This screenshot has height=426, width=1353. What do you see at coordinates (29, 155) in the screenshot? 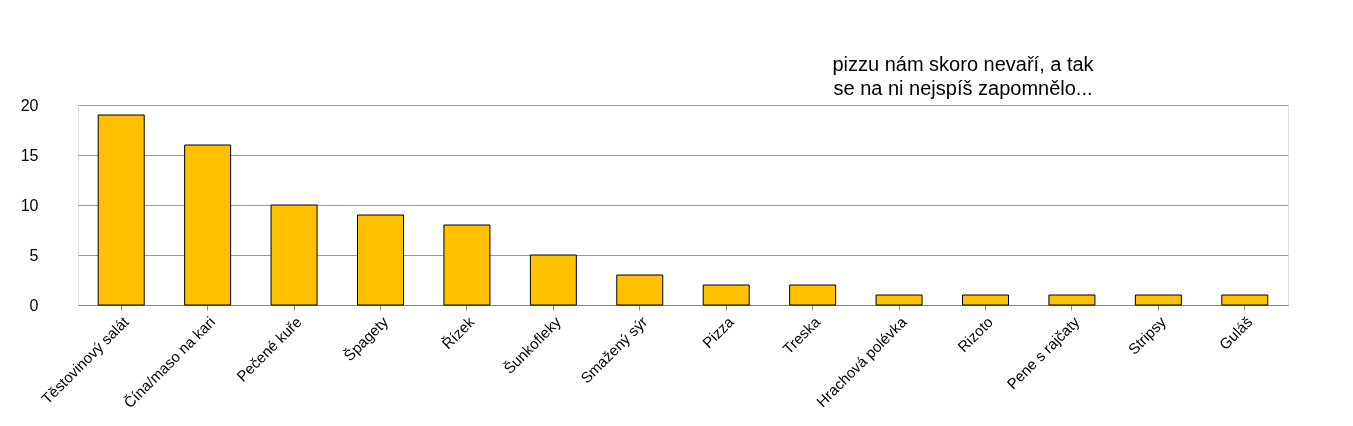
I see `y-tick-label: 15` at bounding box center [29, 155].